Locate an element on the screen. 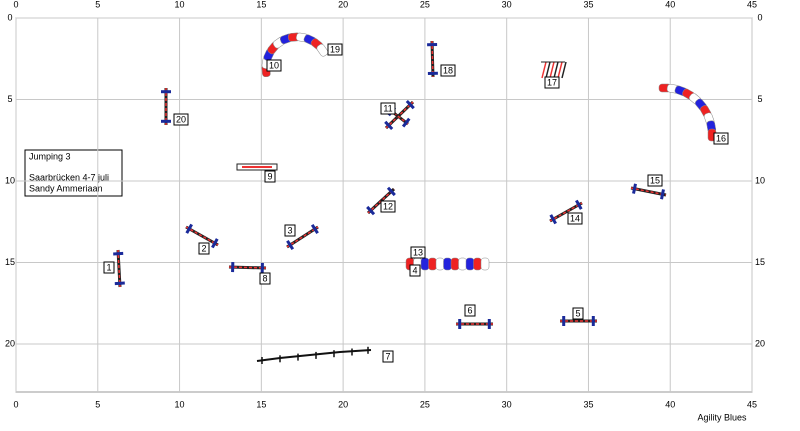  obstacle-label: 2 is located at coordinates (203, 248).